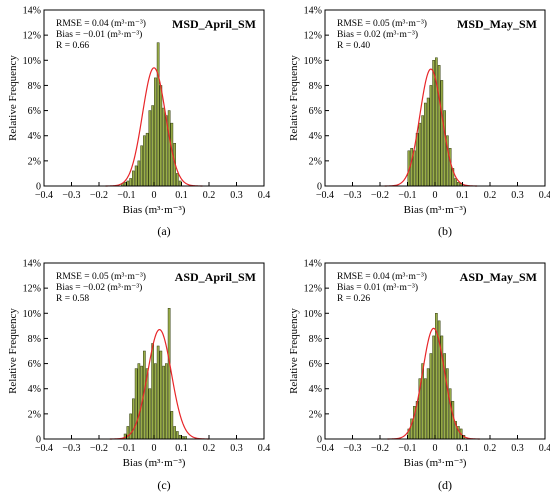 This screenshot has width=550, height=499. I want to click on stats-annotation: RMSE = 0.05 (m³·m⁻³), so click(101, 276).